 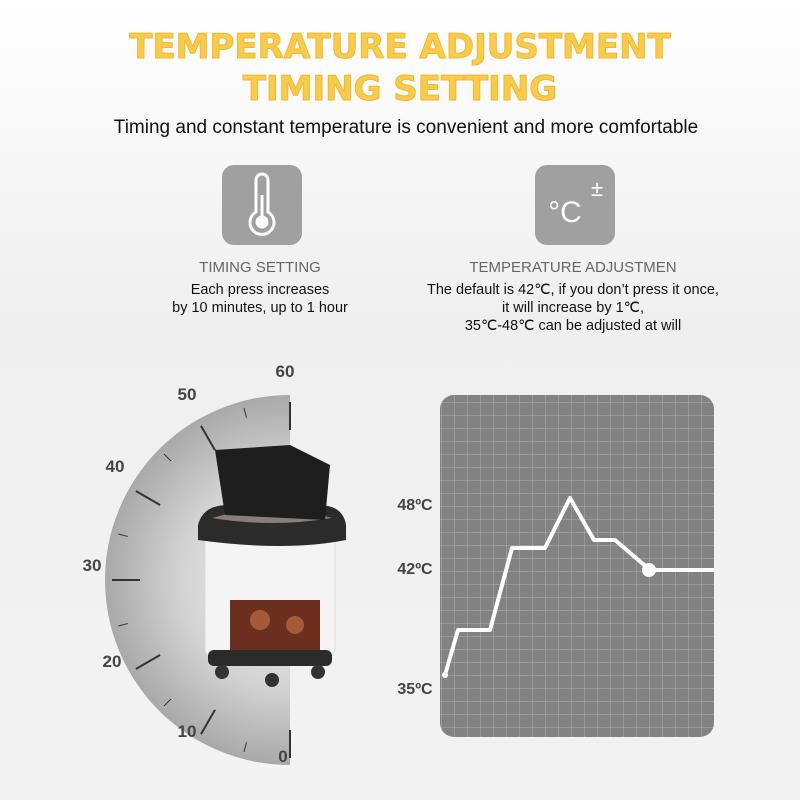 What do you see at coordinates (415, 505) in the screenshot?
I see `graph-label: 48ºC` at bounding box center [415, 505].